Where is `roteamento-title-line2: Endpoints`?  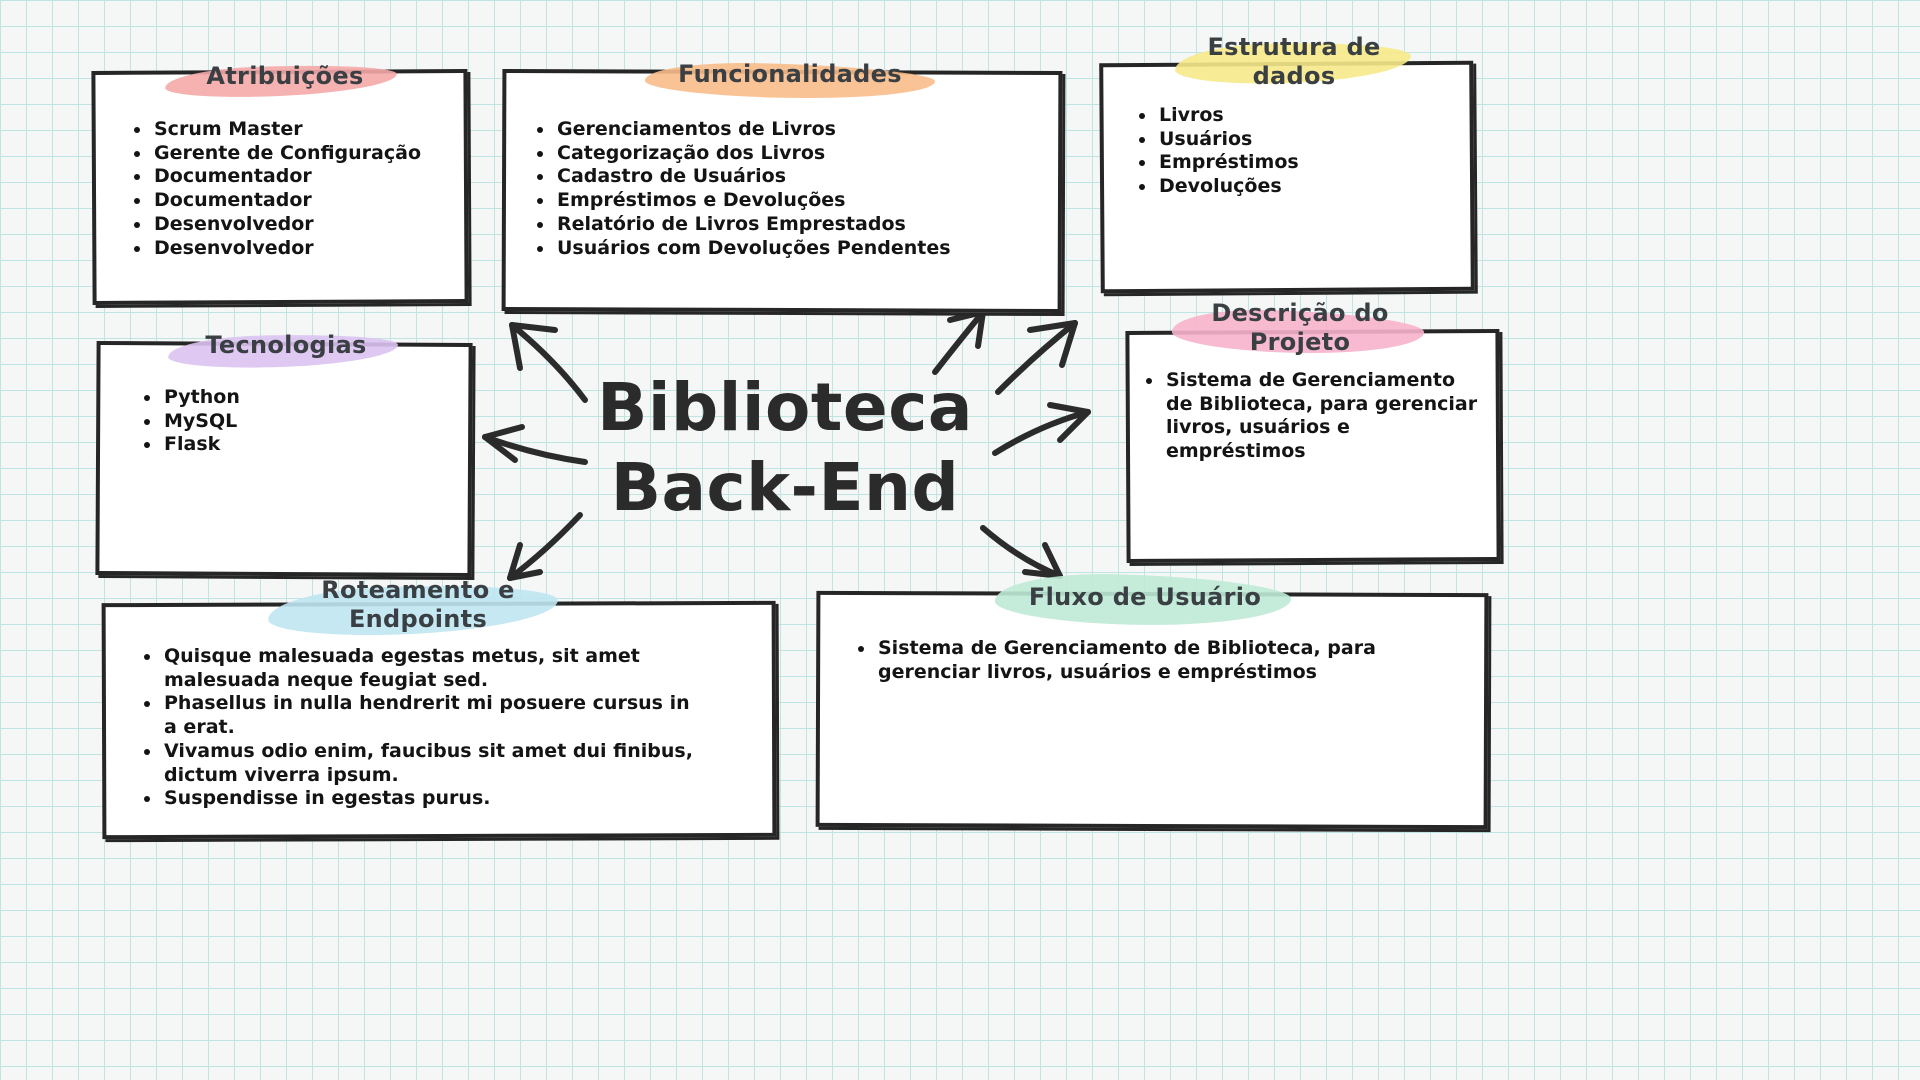
roteamento-title-line2: Endpoints is located at coordinates (418, 619).